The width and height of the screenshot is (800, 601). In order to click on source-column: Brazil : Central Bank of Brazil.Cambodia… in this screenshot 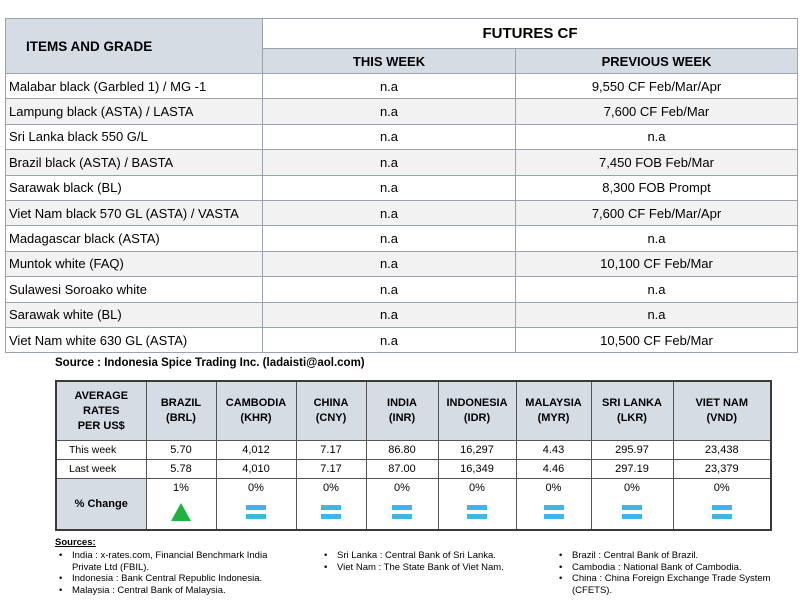, I will do `click(670, 573)`.